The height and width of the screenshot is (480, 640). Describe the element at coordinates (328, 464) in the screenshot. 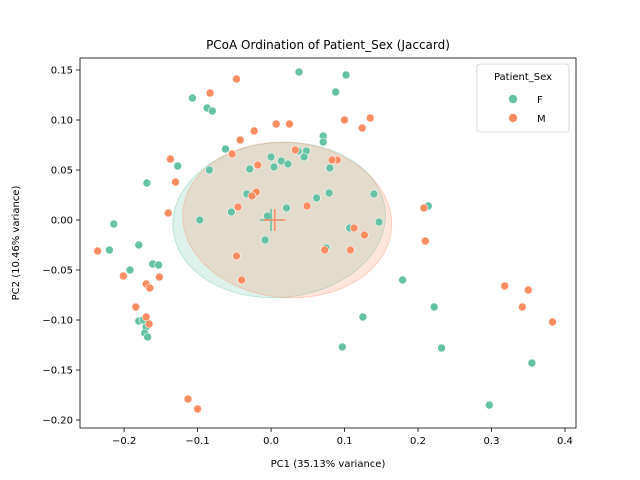

I see `x-axis-label: PC1 (35.13% variance)` at that location.